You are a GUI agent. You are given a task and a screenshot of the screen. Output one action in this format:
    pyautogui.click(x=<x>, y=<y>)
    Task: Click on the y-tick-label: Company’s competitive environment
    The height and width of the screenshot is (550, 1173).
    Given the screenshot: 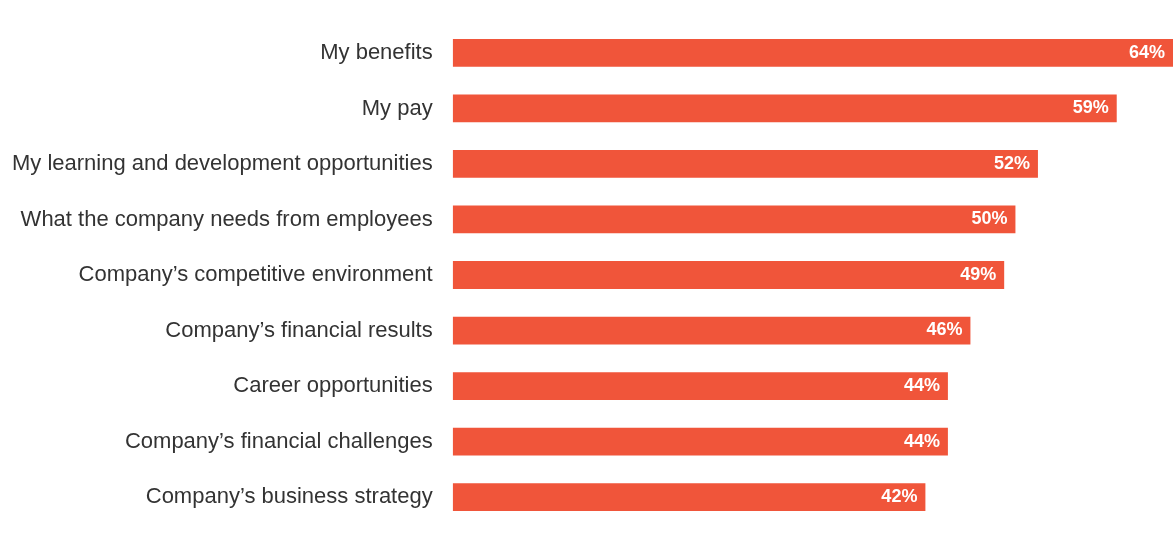 What is the action you would take?
    pyautogui.click(x=255, y=274)
    